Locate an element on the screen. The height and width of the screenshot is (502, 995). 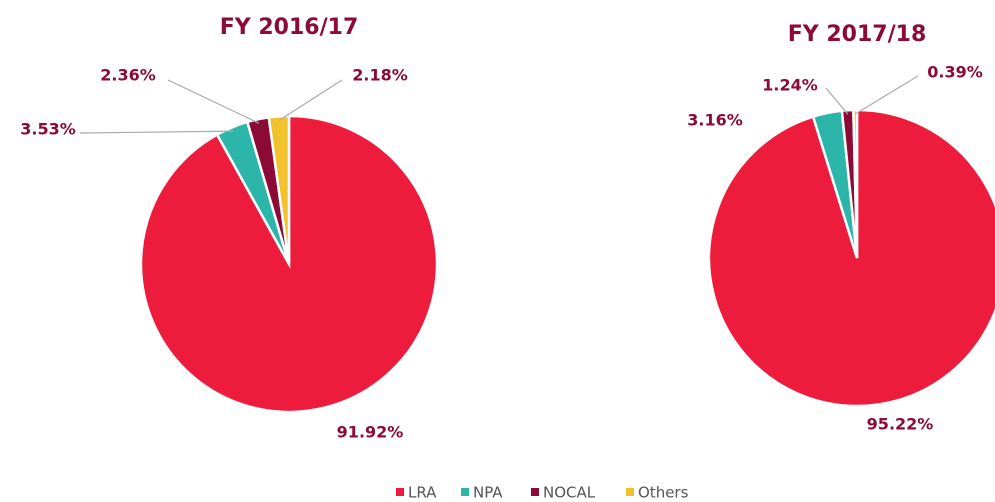
legend-item: NOCAL is located at coordinates (569, 493).